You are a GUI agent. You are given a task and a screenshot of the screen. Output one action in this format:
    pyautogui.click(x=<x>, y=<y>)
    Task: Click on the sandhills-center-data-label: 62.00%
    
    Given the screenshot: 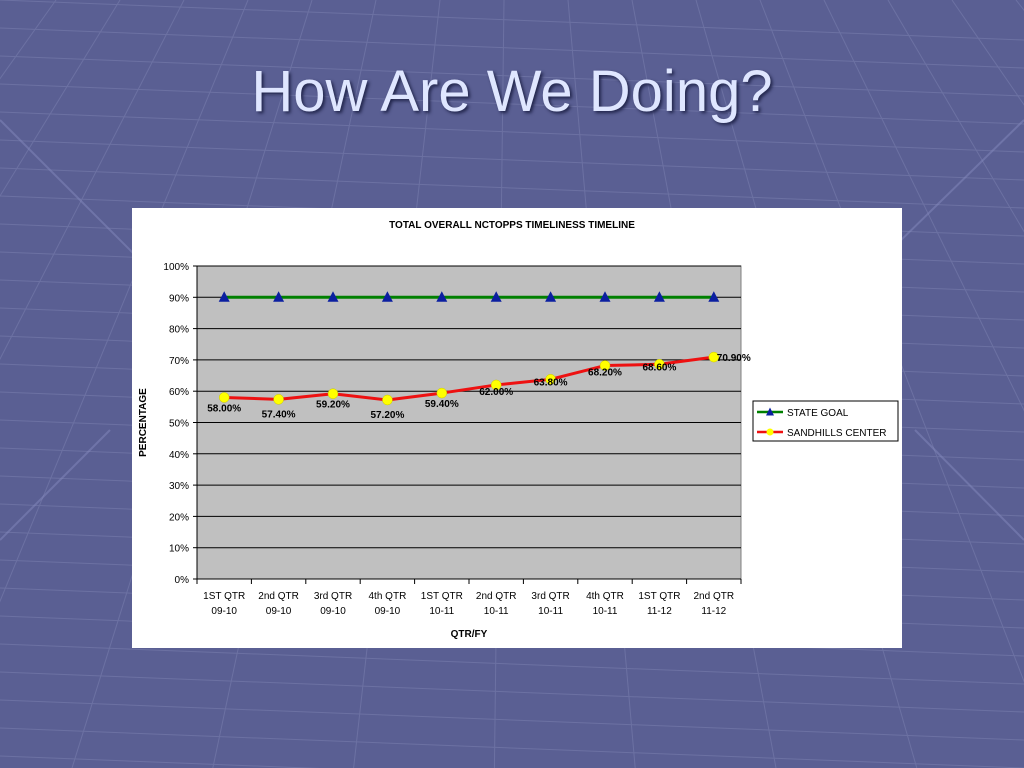 What is the action you would take?
    pyautogui.click(x=496, y=392)
    